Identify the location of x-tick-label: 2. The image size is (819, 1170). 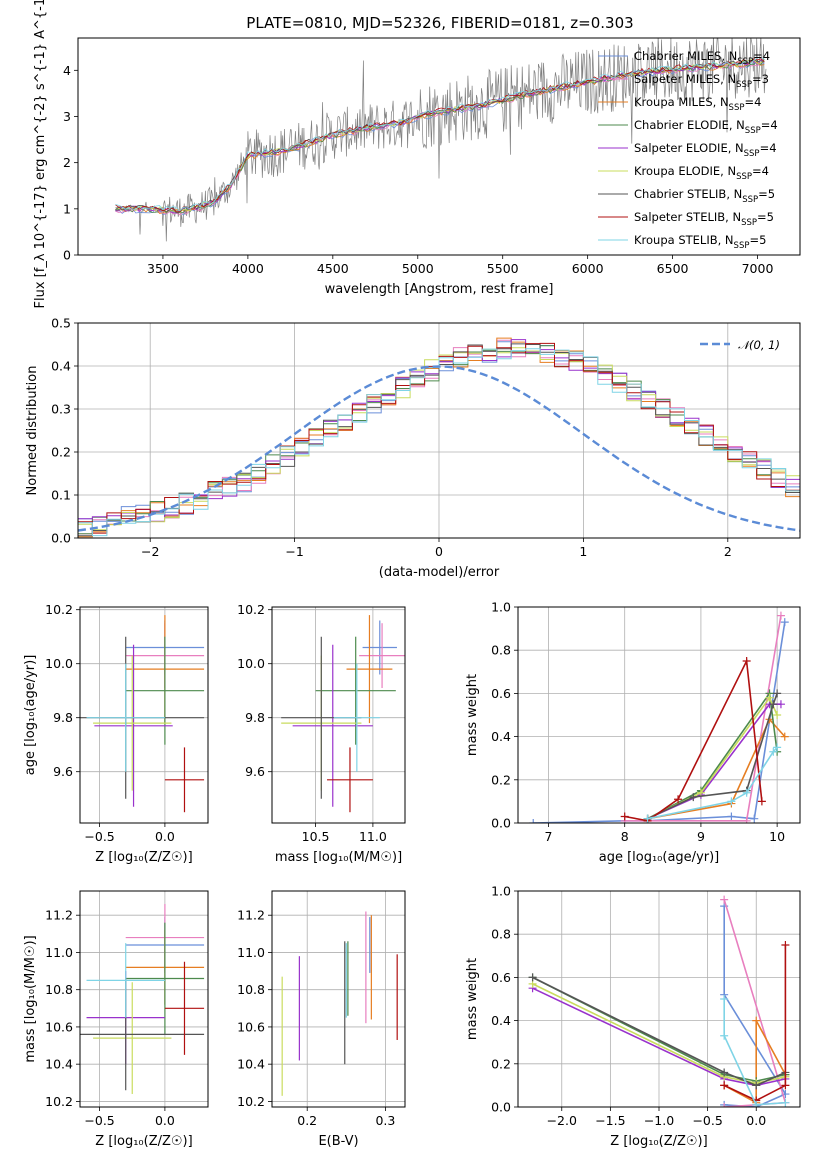
(728, 551).